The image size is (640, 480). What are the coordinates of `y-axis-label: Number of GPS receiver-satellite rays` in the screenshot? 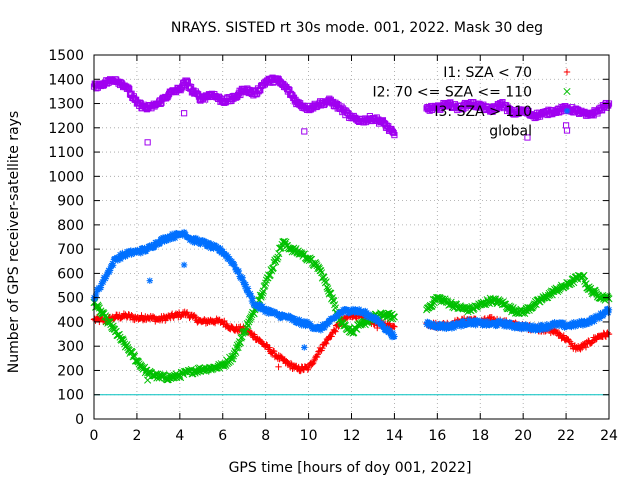 It's located at (14, 242).